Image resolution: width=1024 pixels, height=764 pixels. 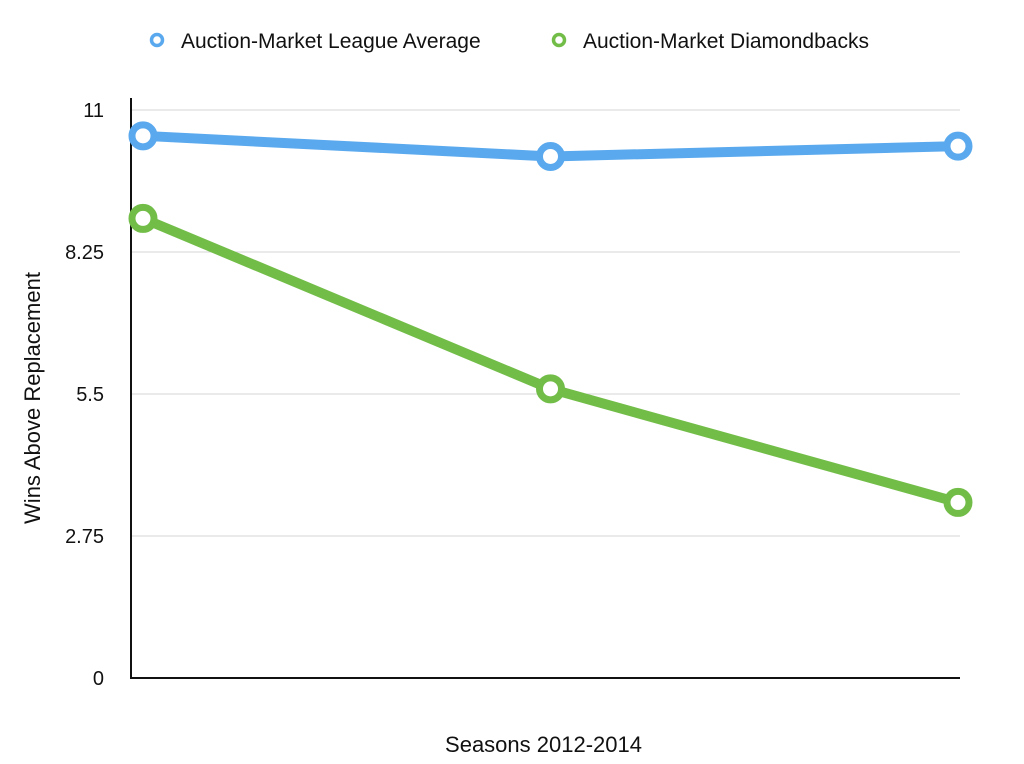 I want to click on x-axis-title: Seasons 2012-2014, so click(x=543, y=744).